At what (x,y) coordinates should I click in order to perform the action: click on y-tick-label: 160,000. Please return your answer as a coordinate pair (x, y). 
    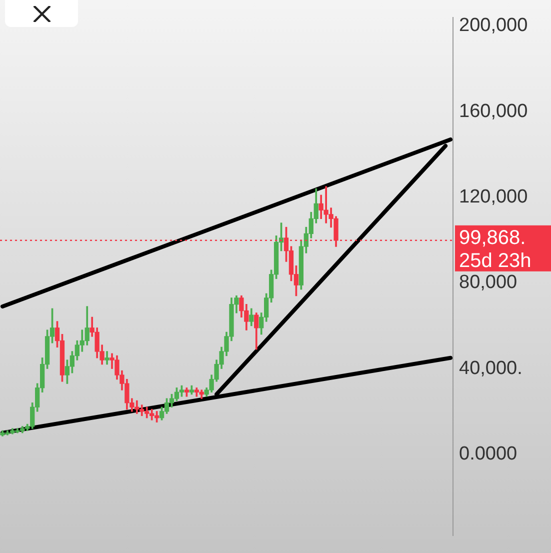
    Looking at the image, I should click on (493, 111).